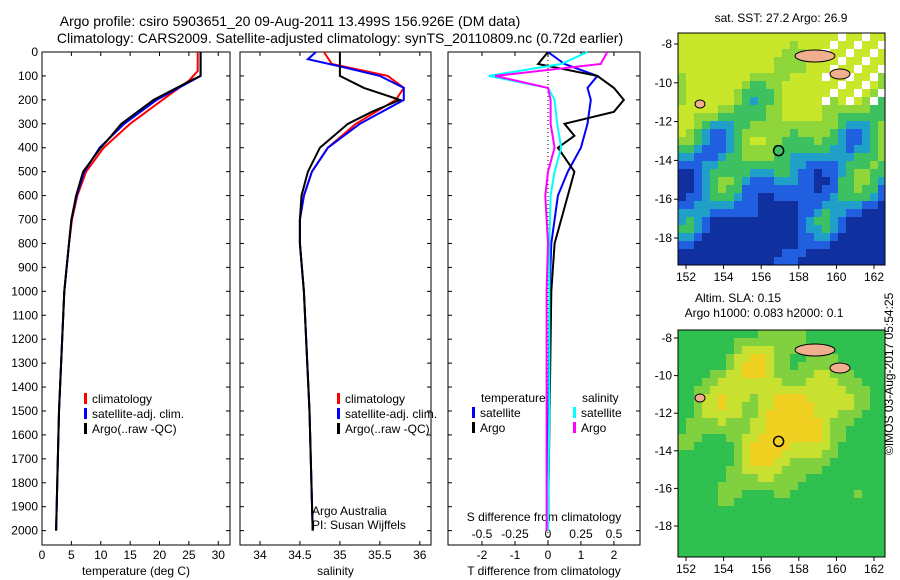  Describe the element at coordinates (600, 398) in the screenshot. I see `legend-title: salinity` at that location.